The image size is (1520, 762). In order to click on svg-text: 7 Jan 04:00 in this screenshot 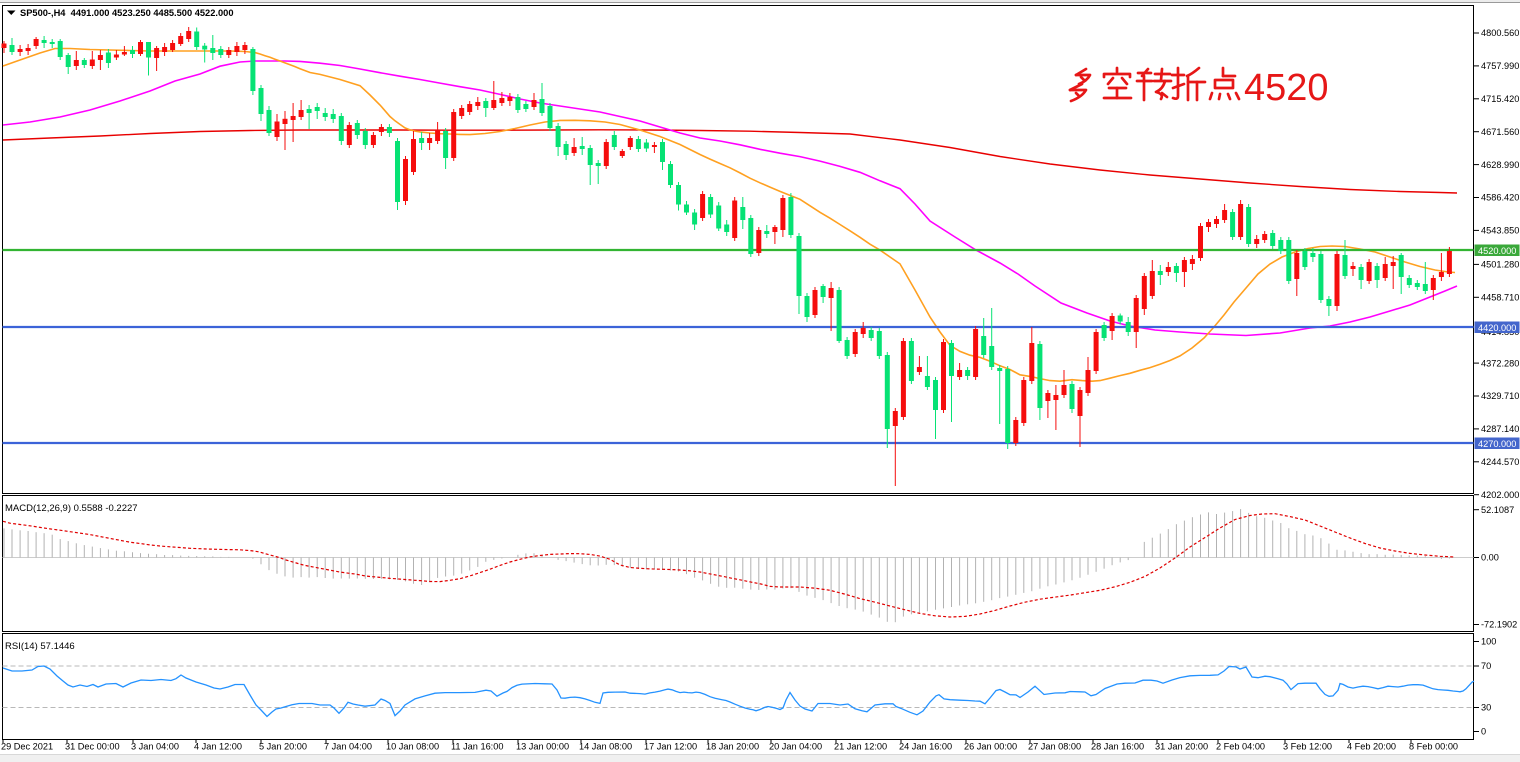, I will do `click(348, 747)`.